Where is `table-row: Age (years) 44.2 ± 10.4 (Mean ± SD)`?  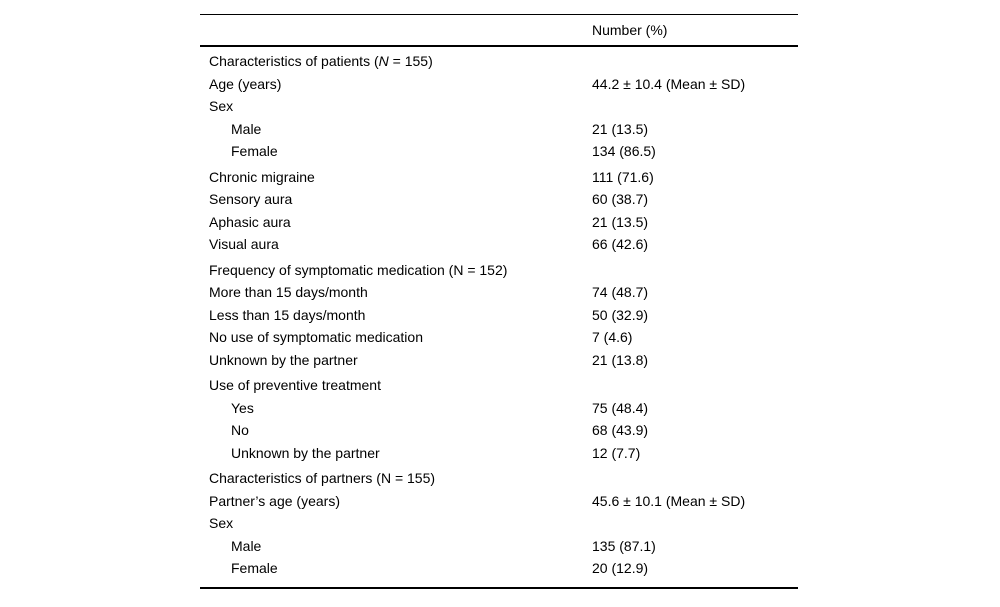 table-row: Age (years) 44.2 ± 10.4 (Mean ± SD) is located at coordinates (499, 84).